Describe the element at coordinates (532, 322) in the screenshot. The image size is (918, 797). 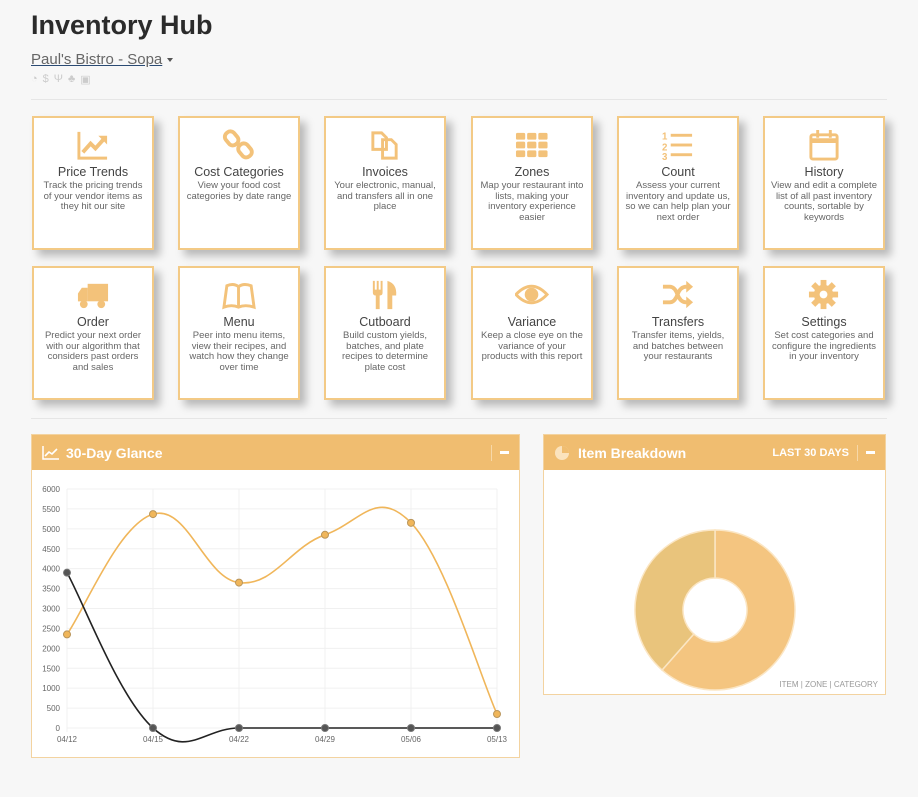
I see `tile-title: Variance` at that location.